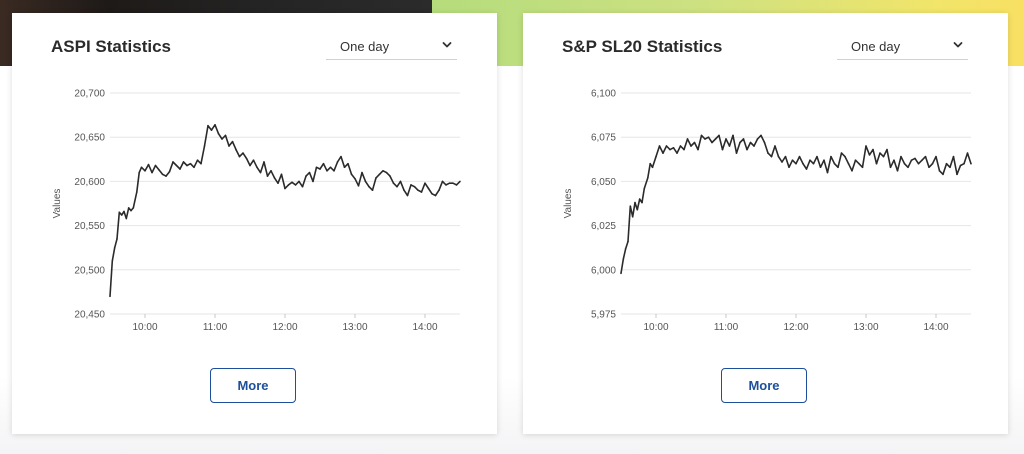  I want to click on x-tick-label: 13:00, so click(865, 327).